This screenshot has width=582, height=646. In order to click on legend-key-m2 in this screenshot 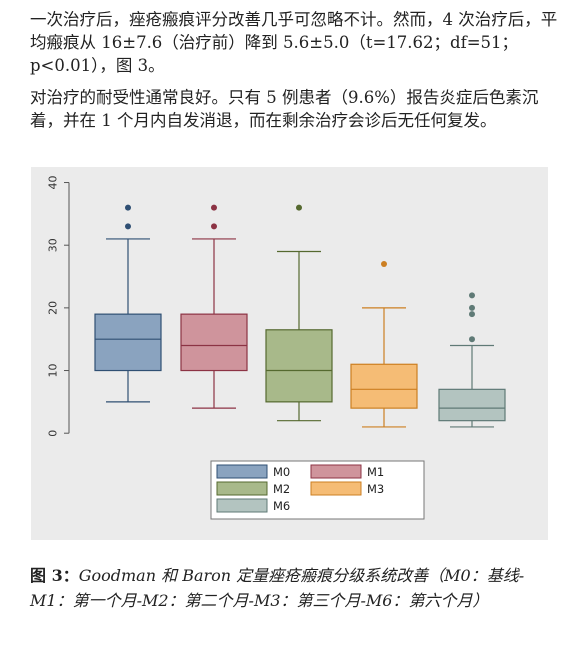, I will do `click(242, 488)`.